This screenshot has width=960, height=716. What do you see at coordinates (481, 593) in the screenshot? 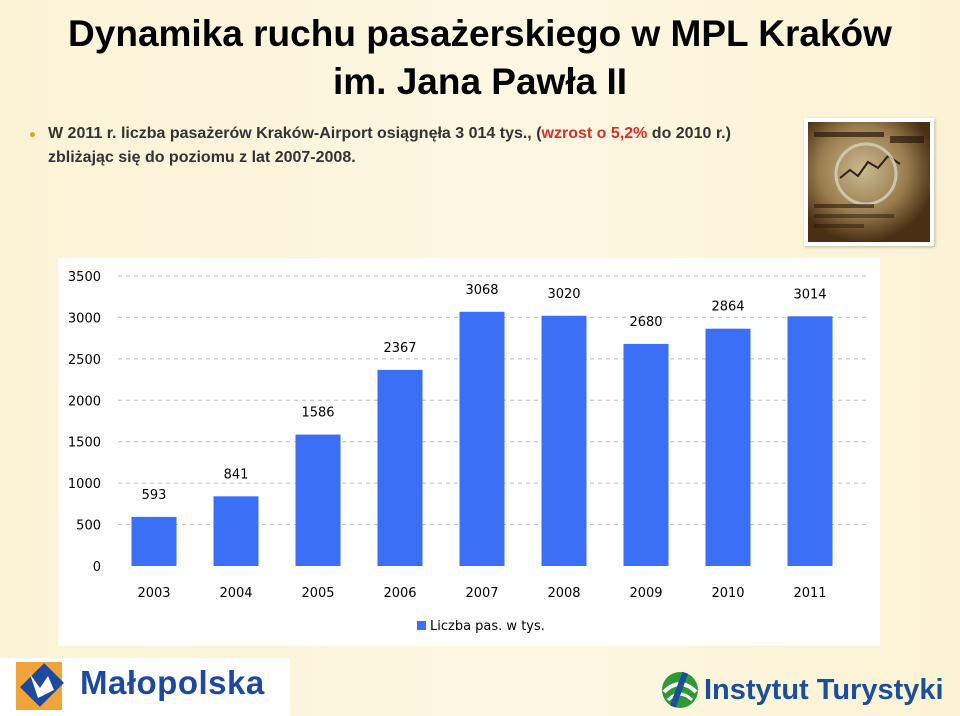
I see `x-tick-label: 2007` at bounding box center [481, 593].